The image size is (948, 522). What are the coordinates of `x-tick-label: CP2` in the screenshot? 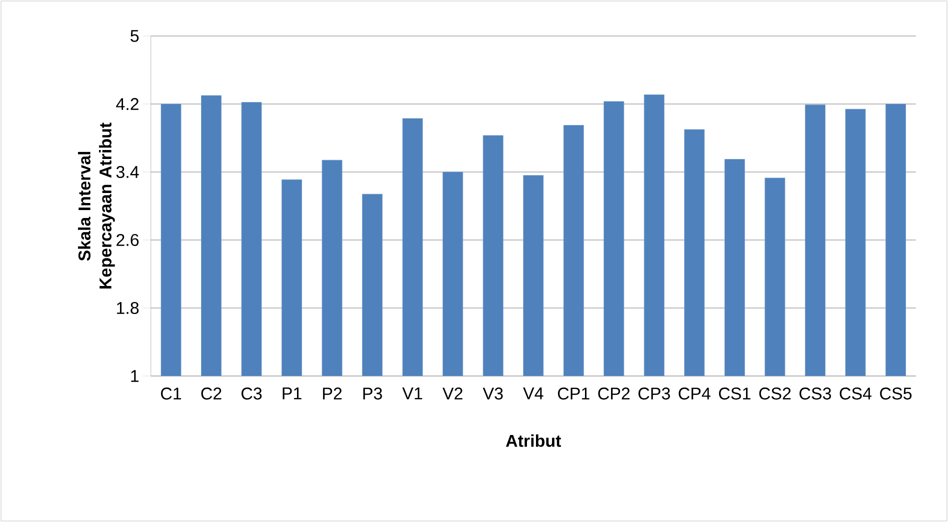 It's located at (614, 394).